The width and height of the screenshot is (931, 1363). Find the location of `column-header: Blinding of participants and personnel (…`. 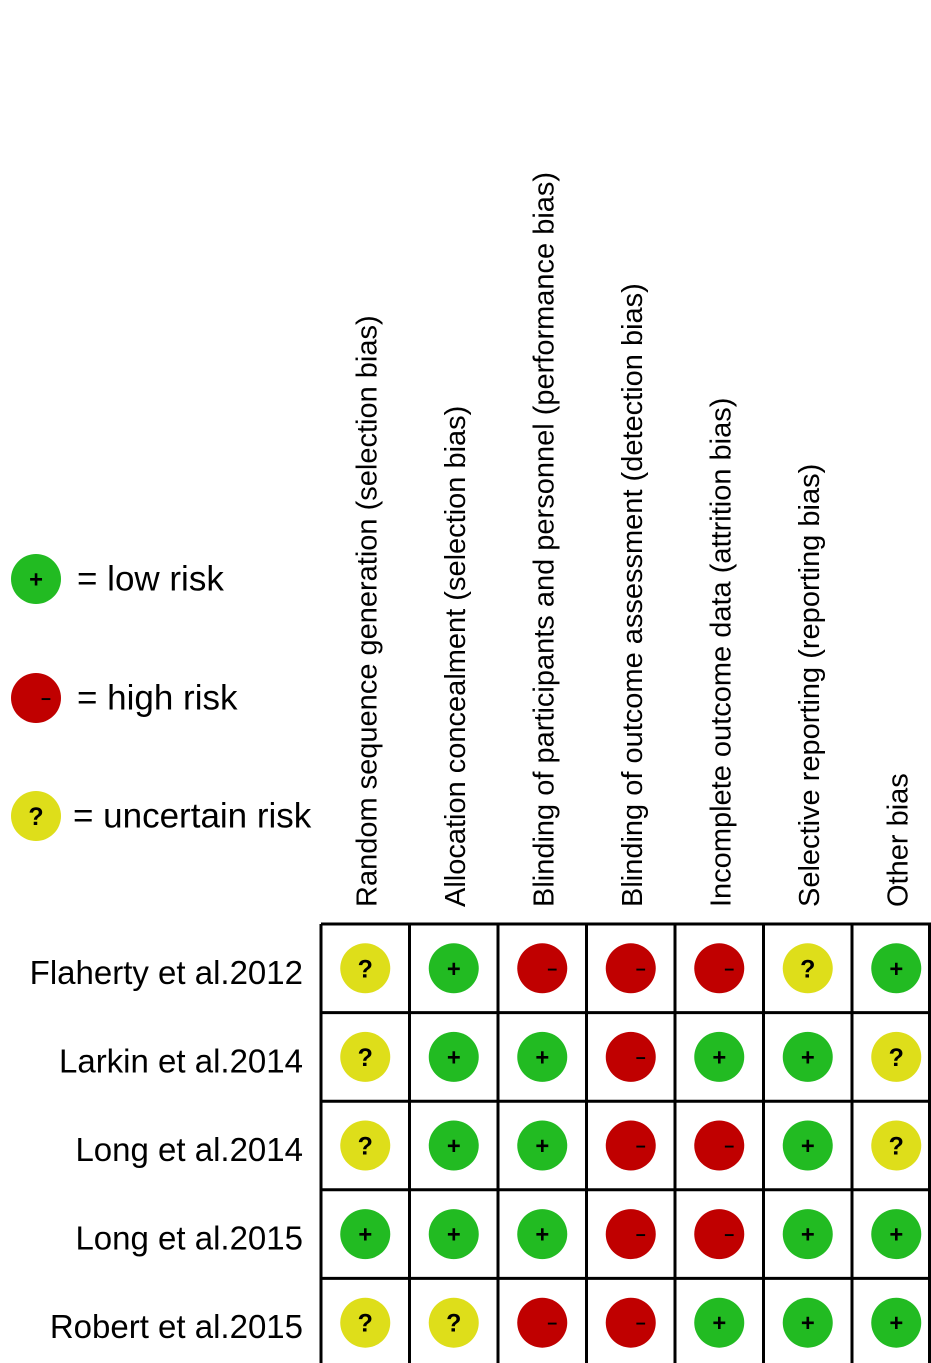

column-header: Blinding of participants and personnel (… is located at coordinates (544, 539).